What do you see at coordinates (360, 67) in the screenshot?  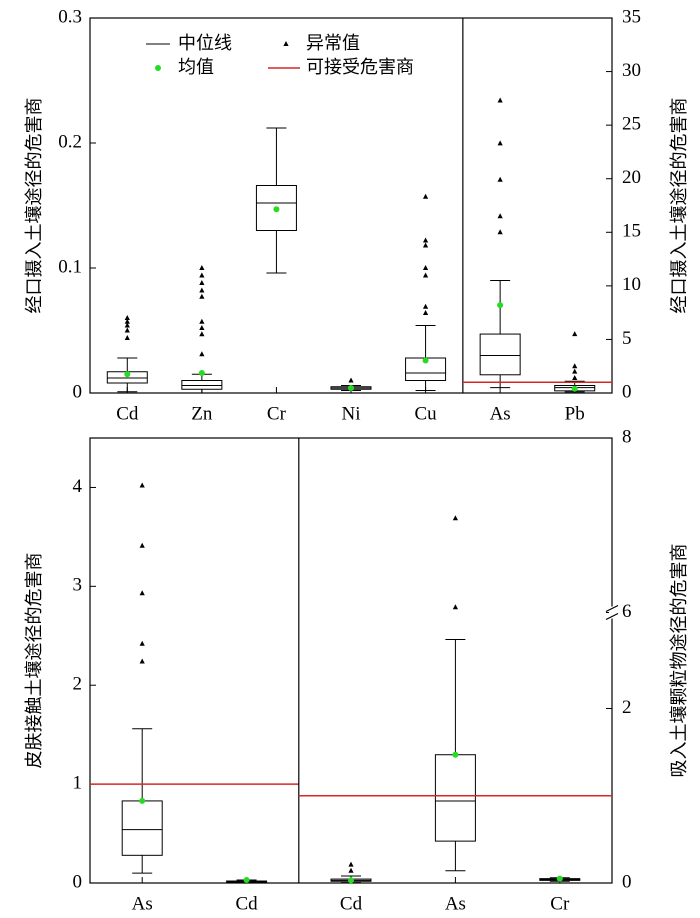 I see `legend-label: 可接受危害商` at bounding box center [360, 67].